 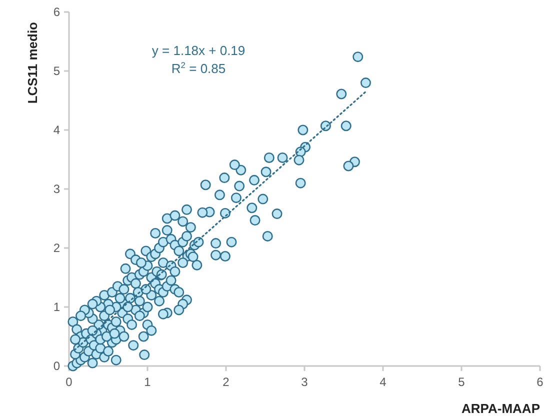 I want to click on x-tick-label: 0, so click(x=69, y=382).